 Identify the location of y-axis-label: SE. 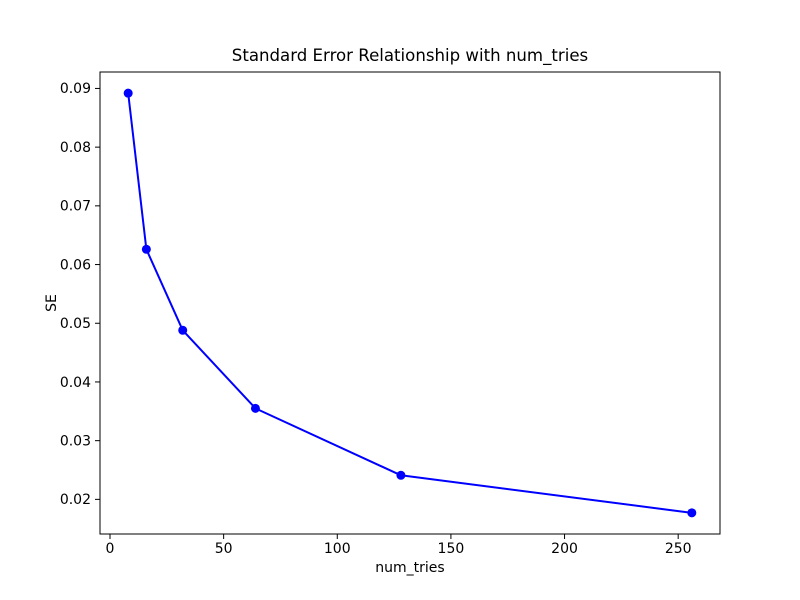
(52, 303).